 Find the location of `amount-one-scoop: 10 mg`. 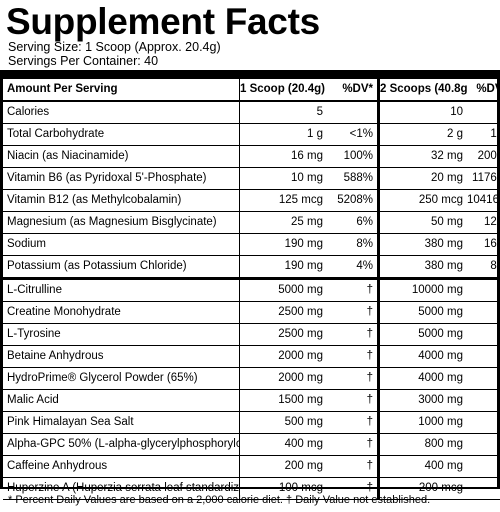

amount-one-scoop: 10 mg is located at coordinates (283, 178).